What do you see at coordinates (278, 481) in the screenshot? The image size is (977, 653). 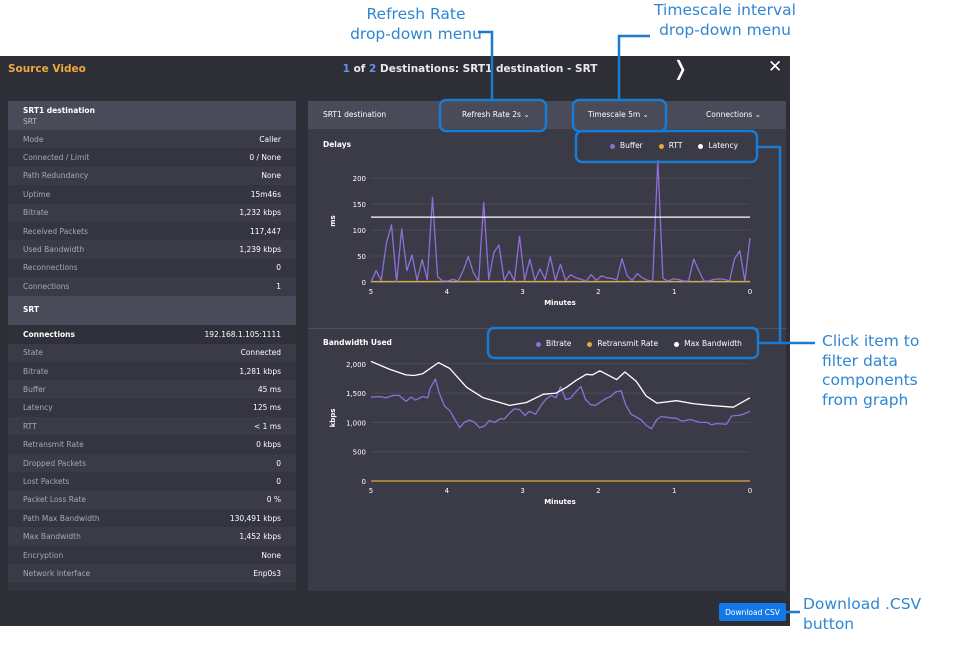 I see `stat-value: 0` at bounding box center [278, 481].